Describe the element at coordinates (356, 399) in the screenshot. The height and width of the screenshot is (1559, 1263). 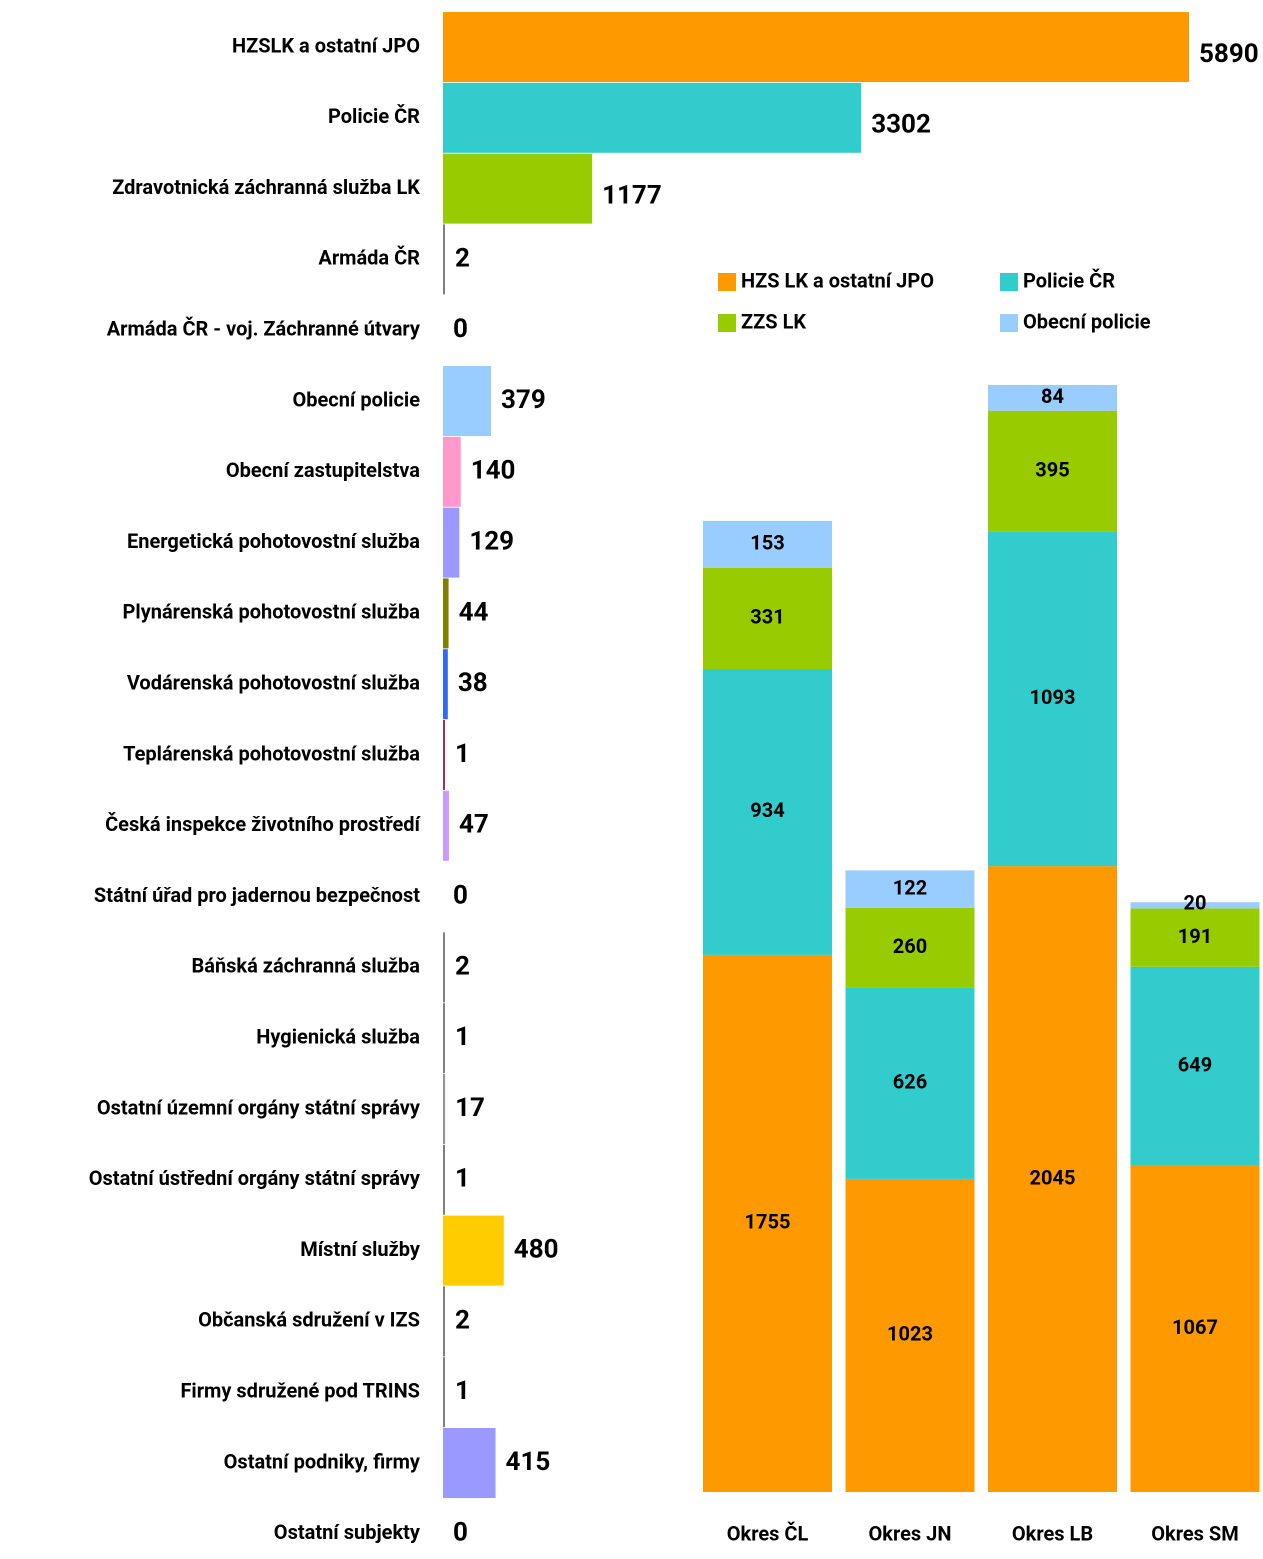
I see `y-tick-label: Obecní policie` at that location.